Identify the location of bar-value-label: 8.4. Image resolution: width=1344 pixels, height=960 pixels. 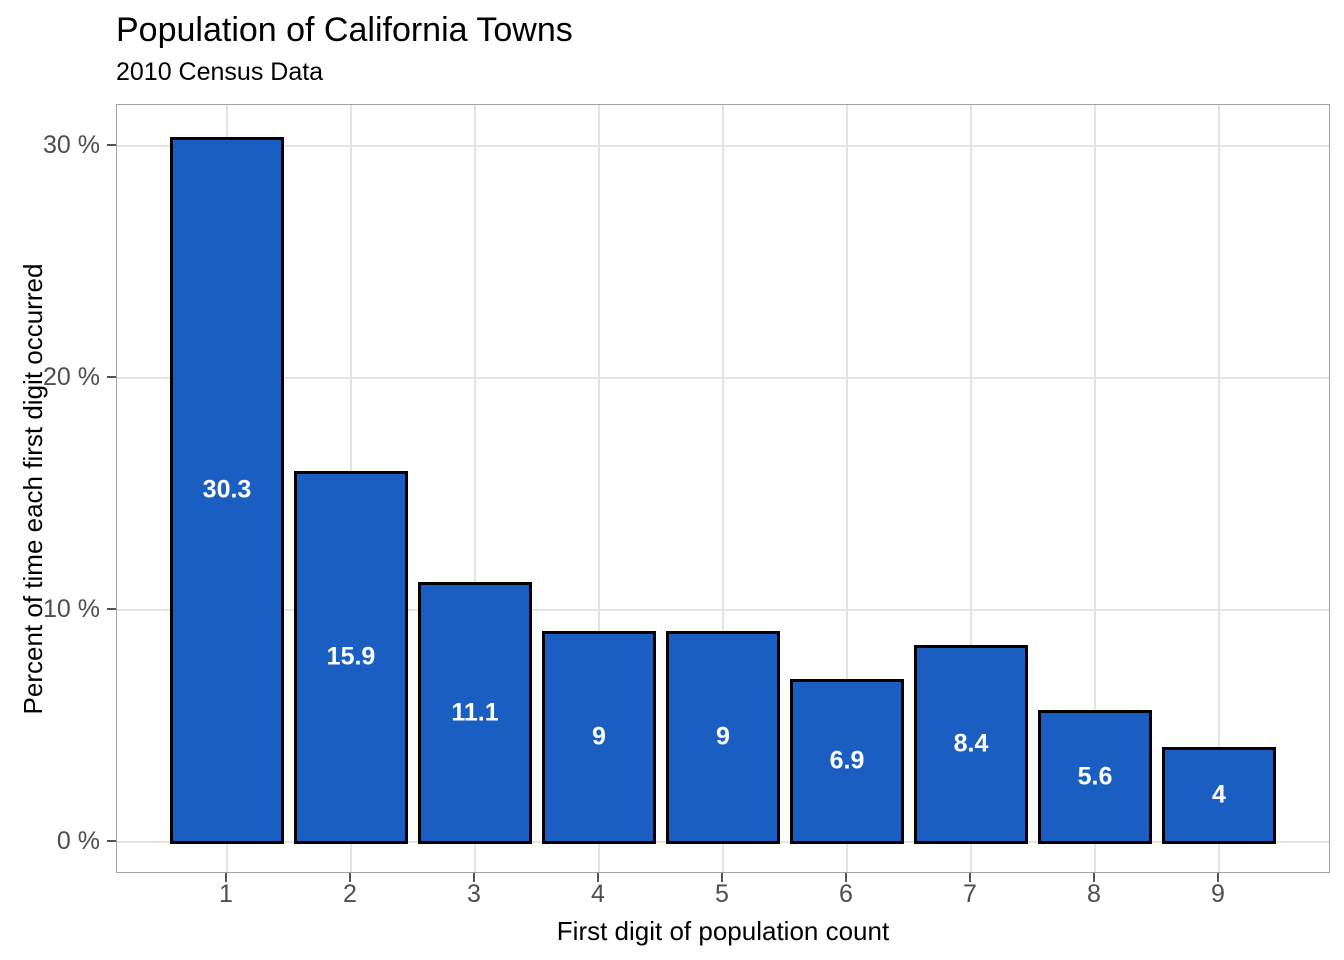
(971, 743).